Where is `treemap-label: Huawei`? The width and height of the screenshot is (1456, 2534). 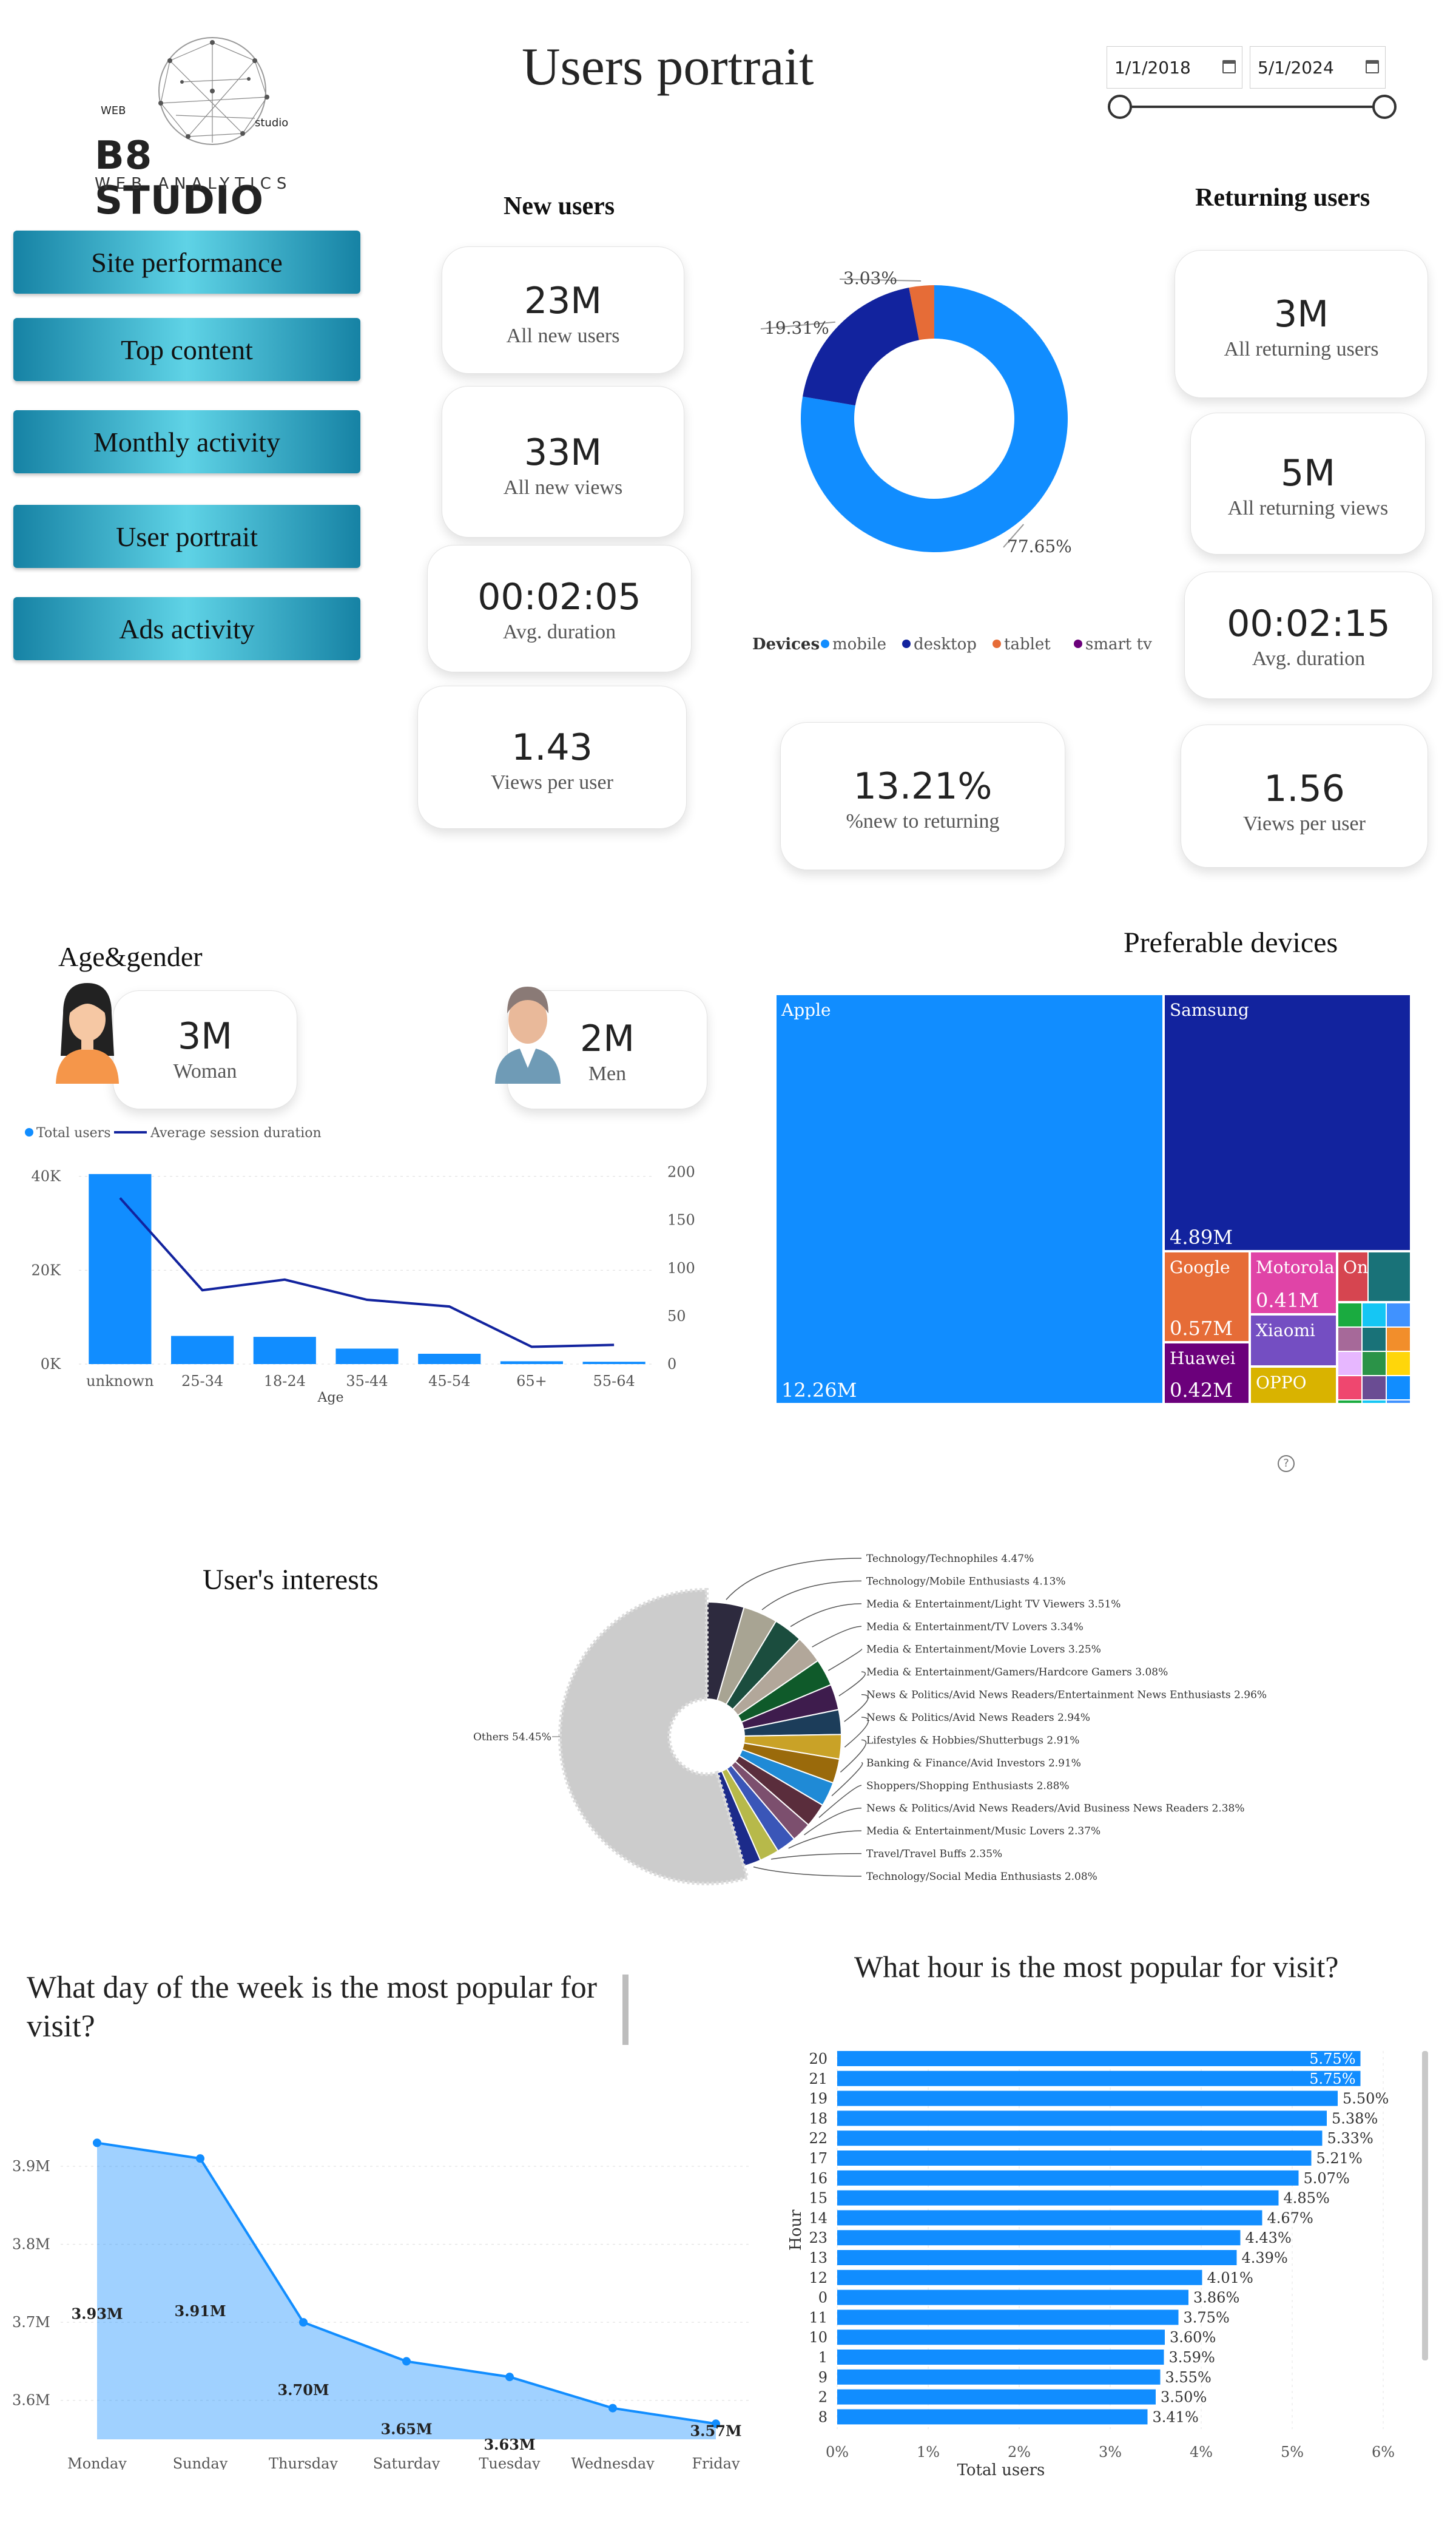 treemap-label: Huawei is located at coordinates (1203, 1358).